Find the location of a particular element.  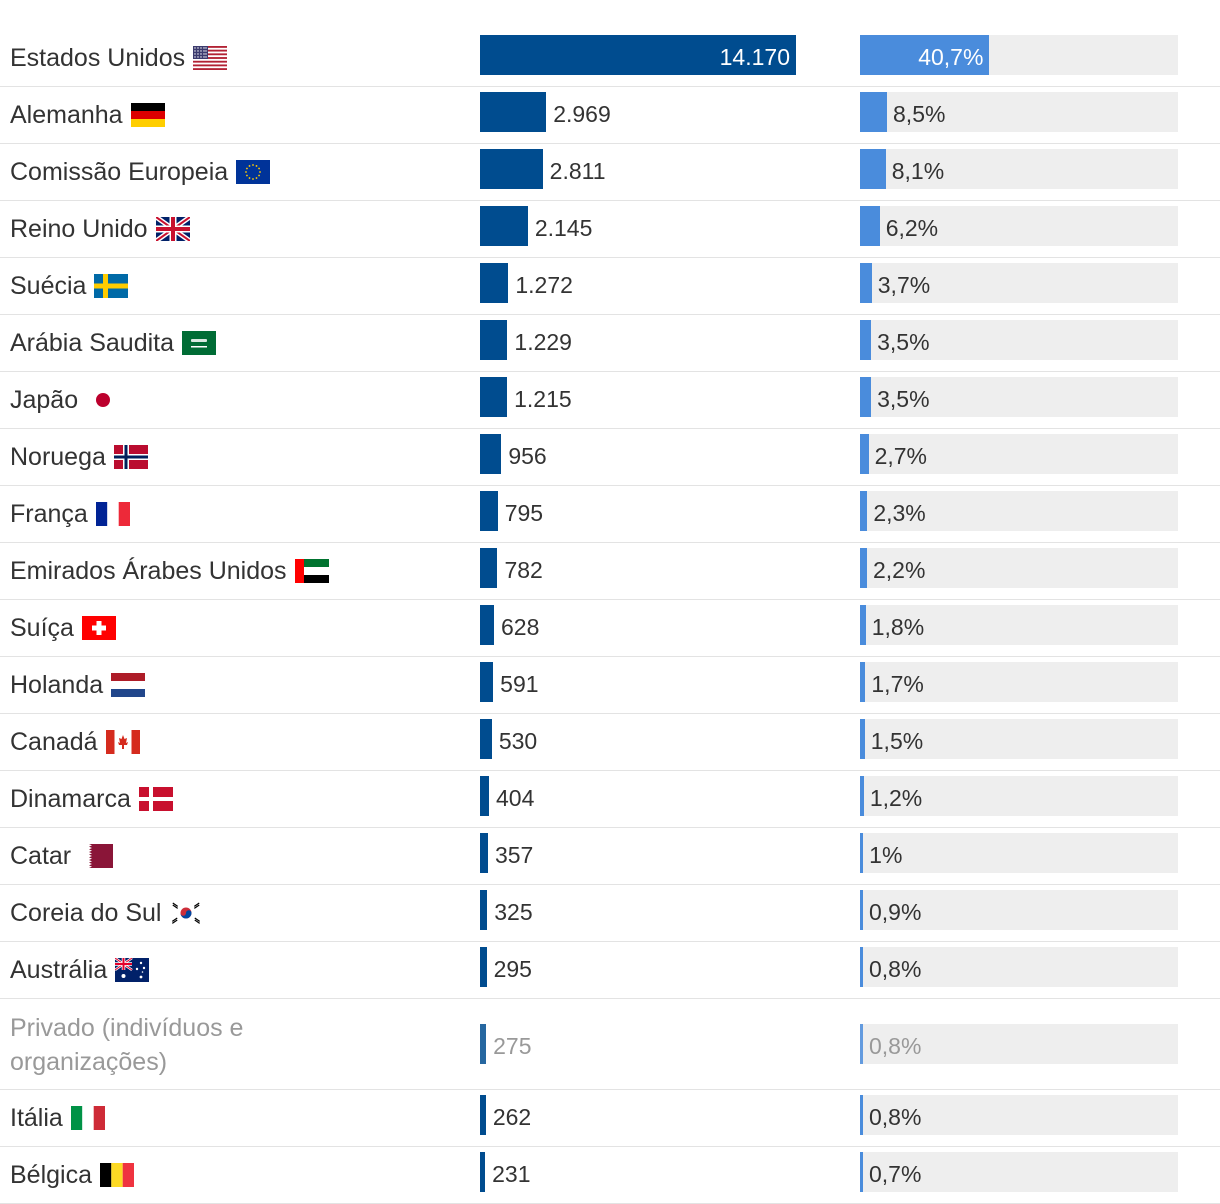

country-label: Holanda is located at coordinates (235, 685).